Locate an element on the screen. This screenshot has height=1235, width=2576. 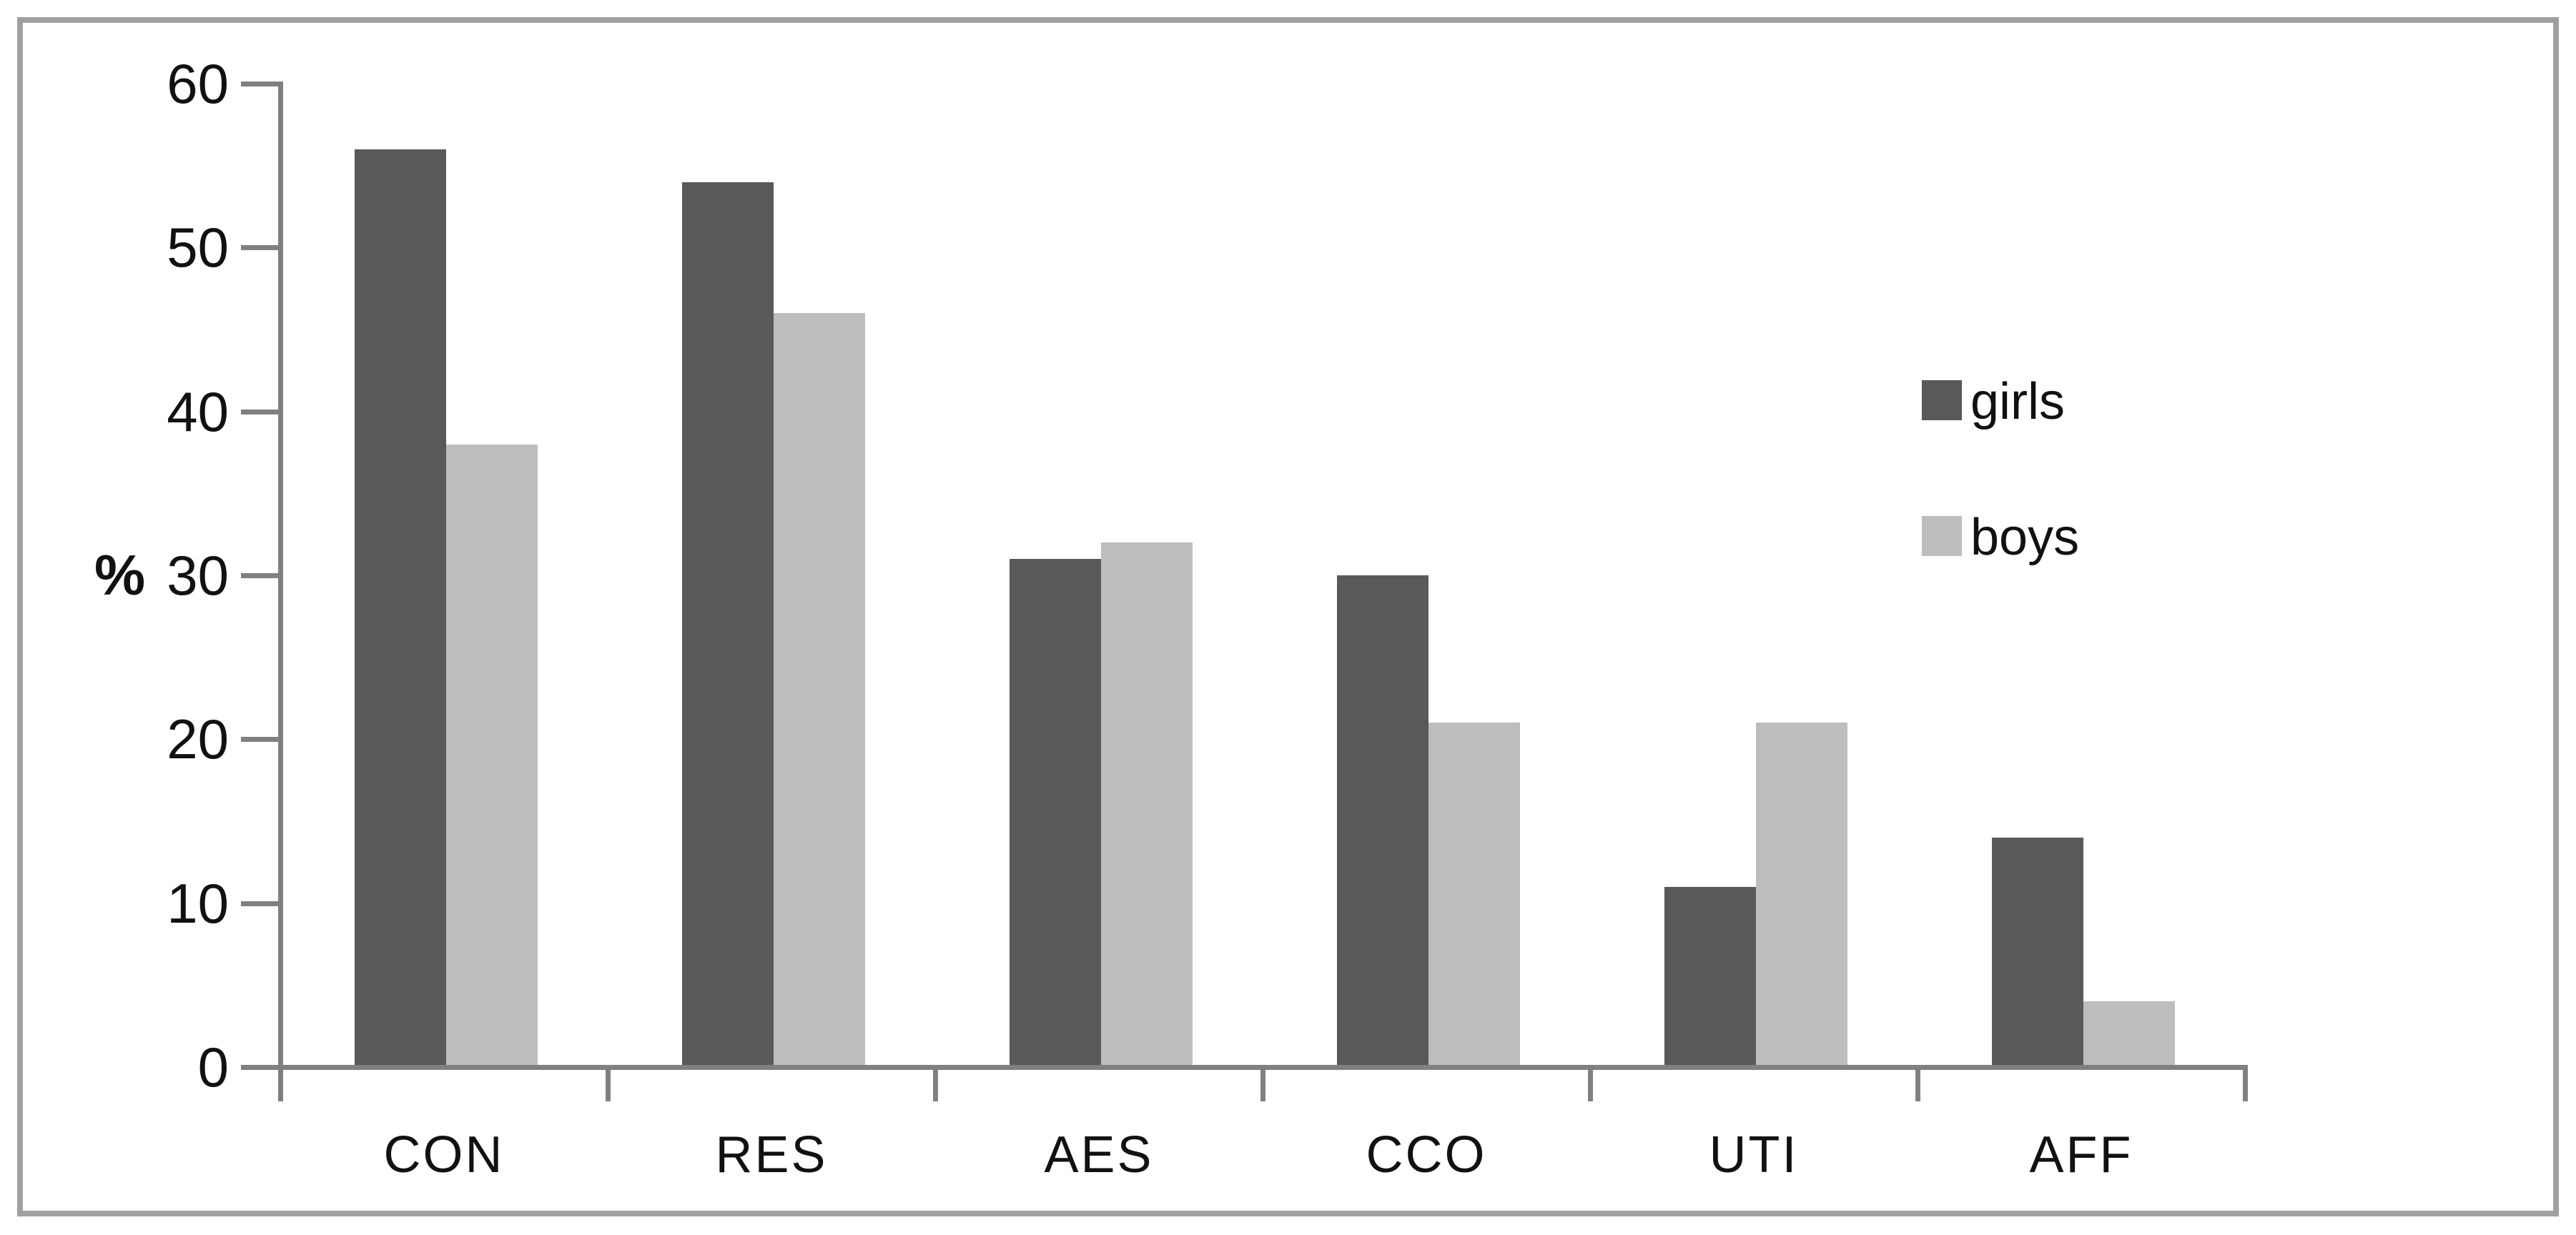
y-tick-label-50: 50 is located at coordinates (198, 247).